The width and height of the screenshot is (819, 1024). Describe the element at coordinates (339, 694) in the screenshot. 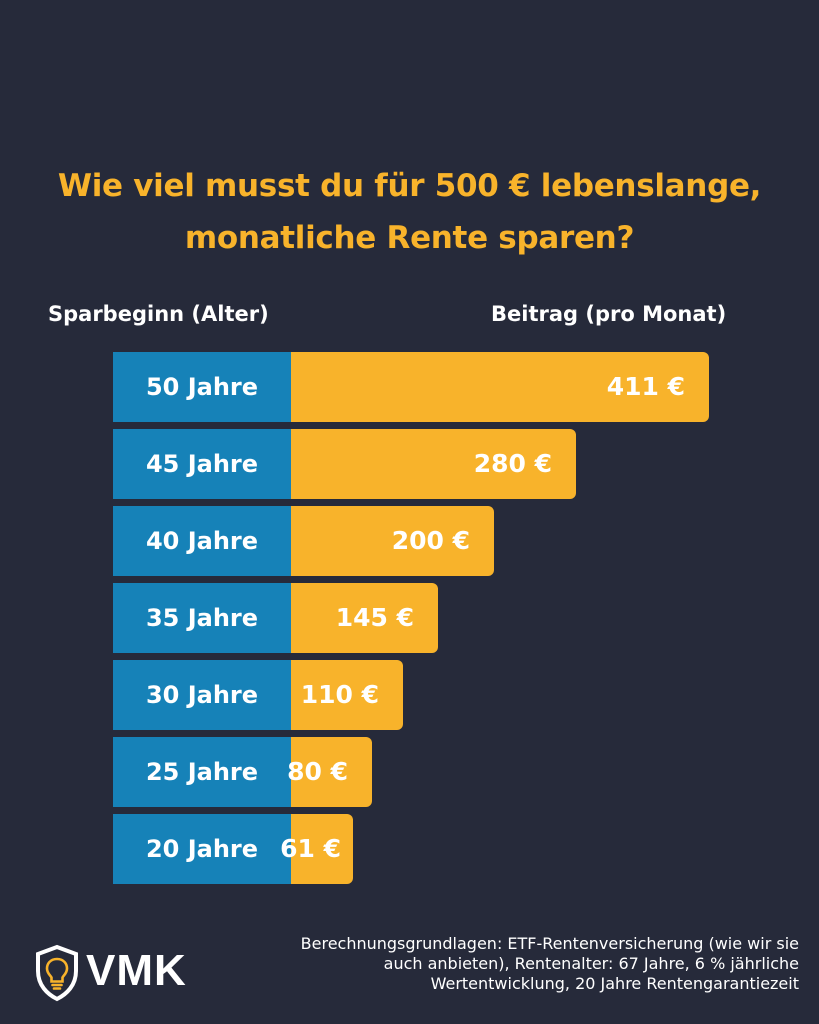

I see `bar-value-label: 110 €` at that location.